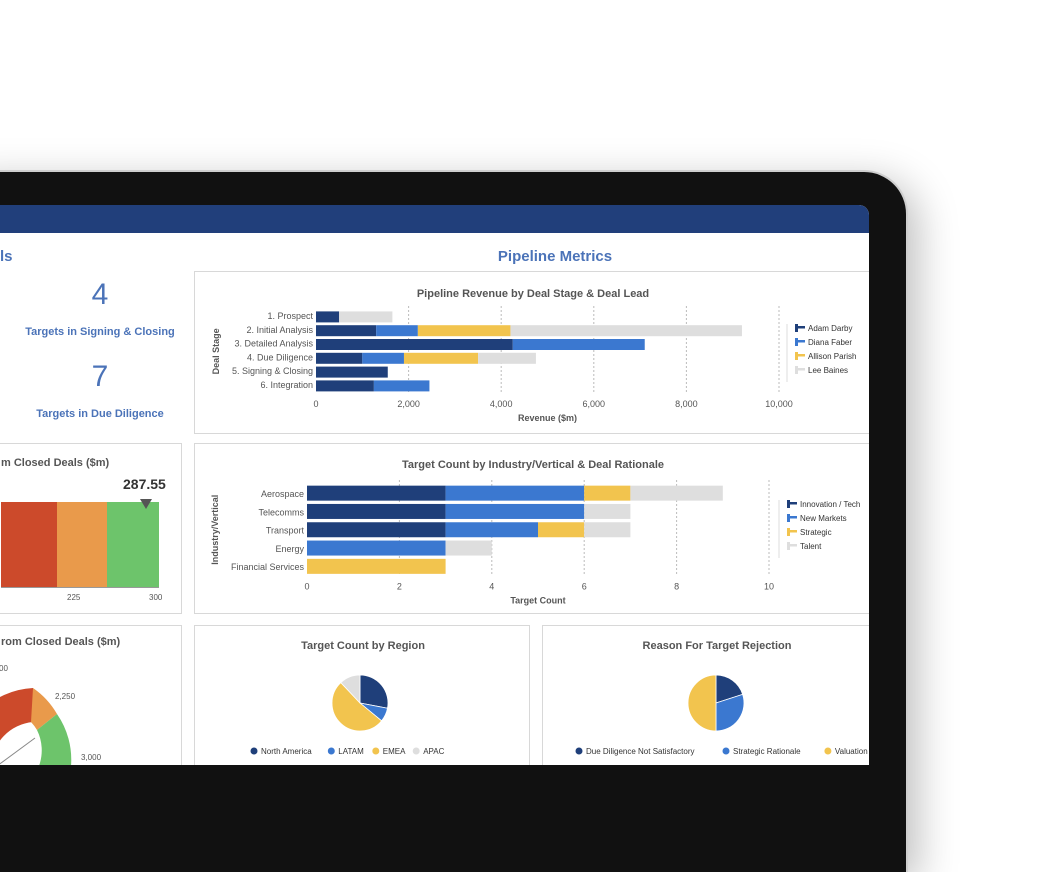  Describe the element at coordinates (18, 751) in the screenshot. I see `gauge-needle-outline` at that location.